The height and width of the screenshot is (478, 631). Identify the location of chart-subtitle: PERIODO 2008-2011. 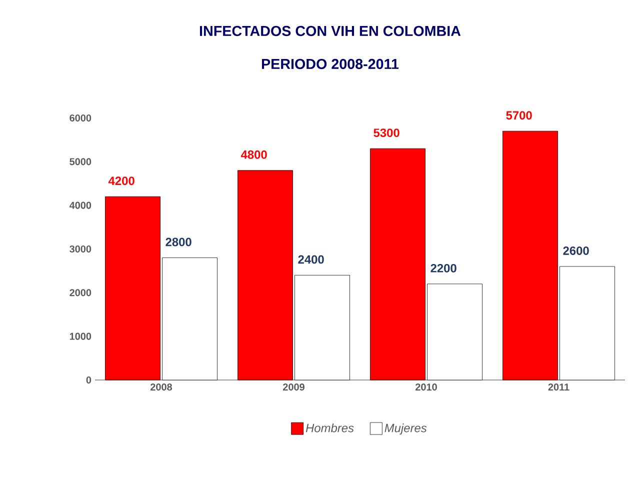
(330, 64).